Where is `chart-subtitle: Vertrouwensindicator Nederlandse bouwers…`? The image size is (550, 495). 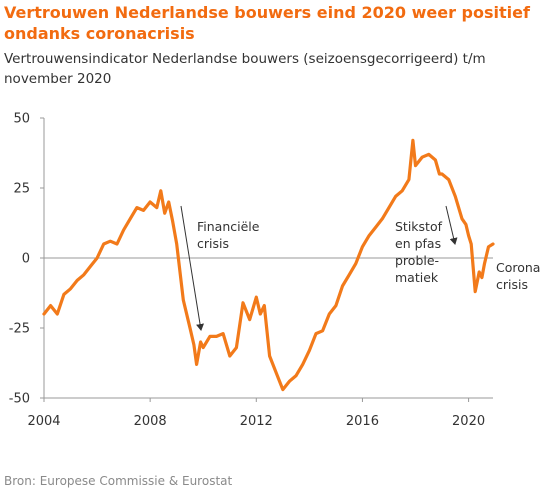 chart-subtitle: Vertrouwensindicator Nederlandse bouwers… is located at coordinates (245, 69).